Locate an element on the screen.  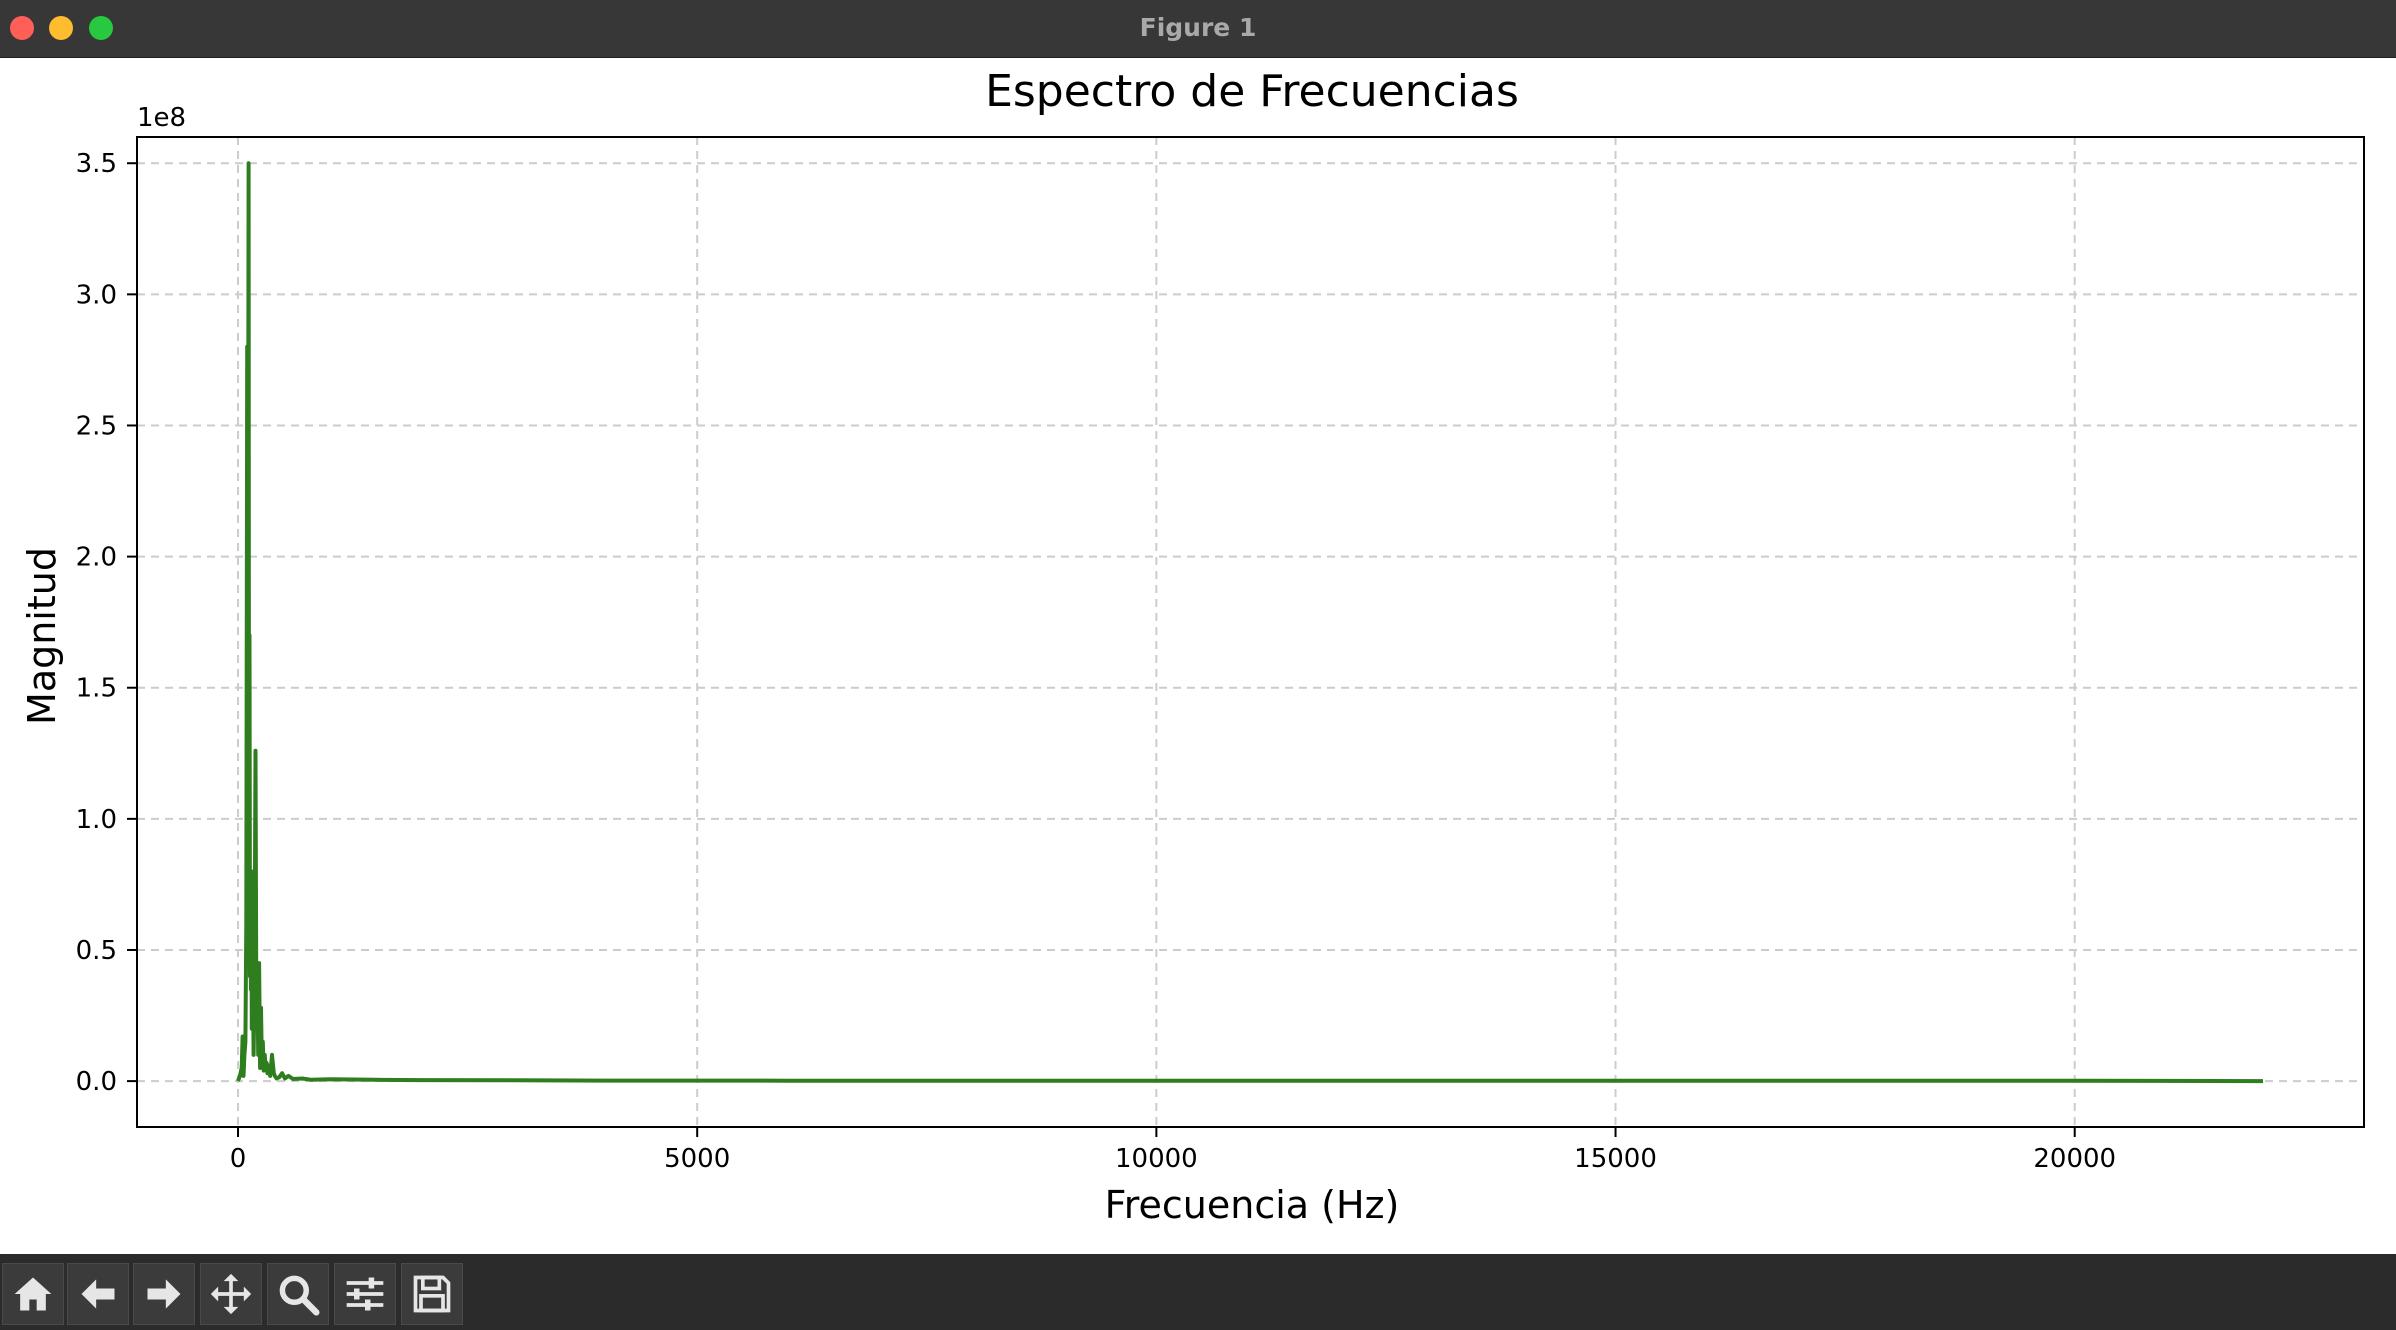
arrow-left-icon is located at coordinates (98, 1294).